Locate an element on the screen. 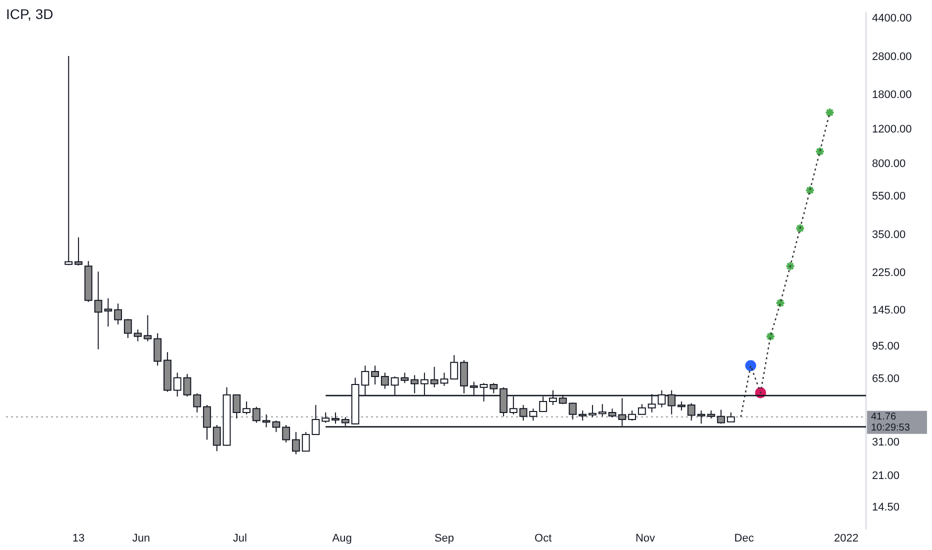 This screenshot has width=932, height=550. x-tick-label: Aug is located at coordinates (342, 538).